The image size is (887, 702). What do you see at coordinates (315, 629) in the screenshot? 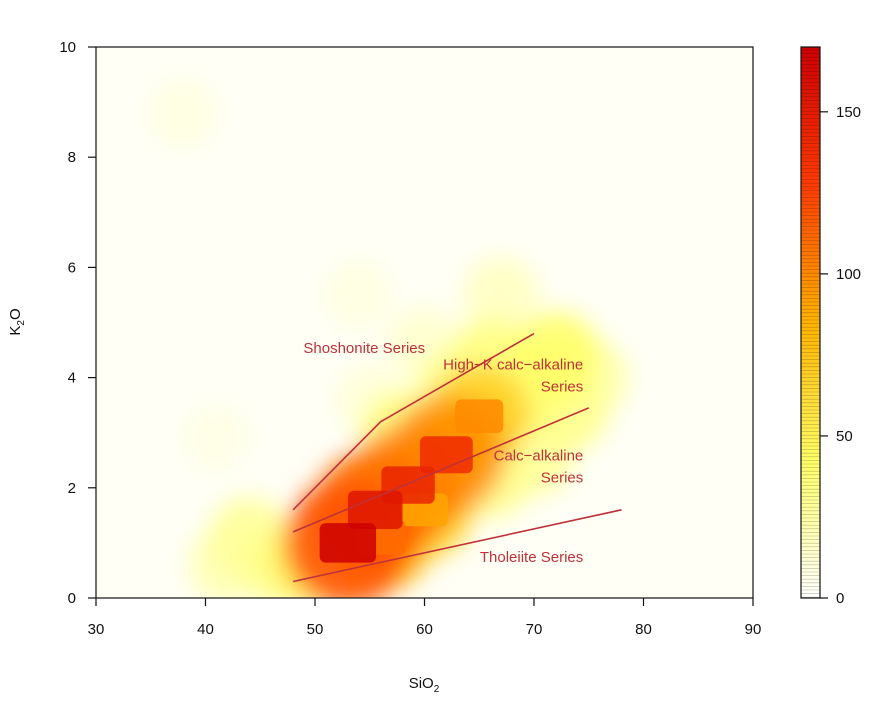
I see `x-tick-label: 50` at bounding box center [315, 629].